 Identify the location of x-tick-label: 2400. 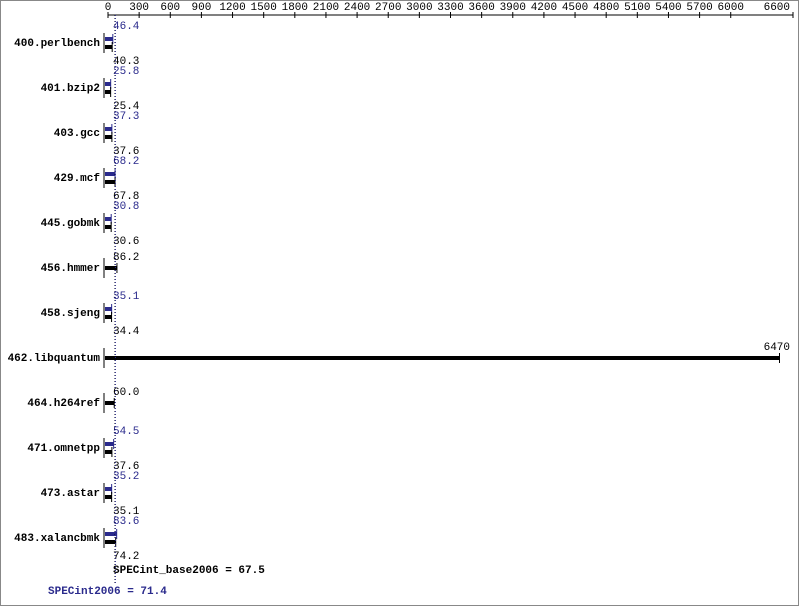
(357, 8).